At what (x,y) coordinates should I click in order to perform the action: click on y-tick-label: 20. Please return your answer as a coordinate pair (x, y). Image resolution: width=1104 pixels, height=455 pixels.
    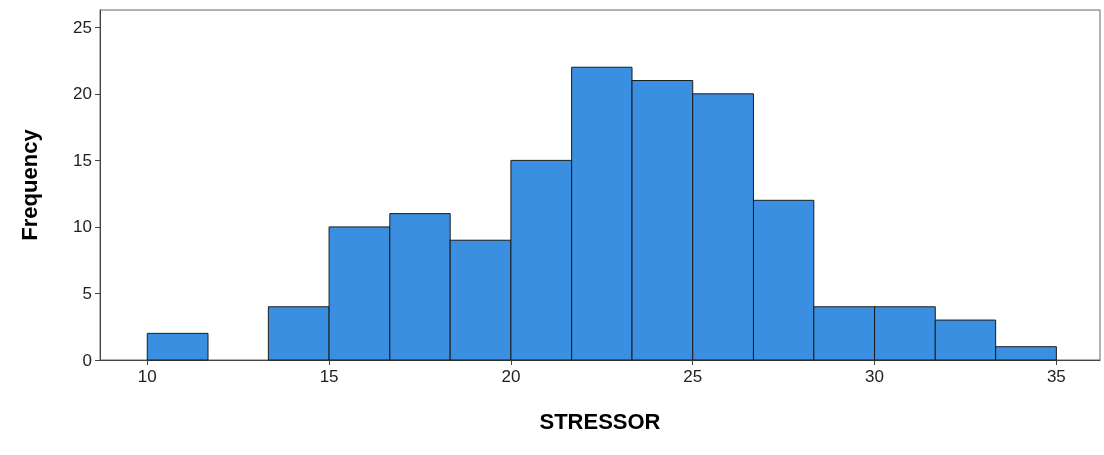
    Looking at the image, I should click on (82, 94).